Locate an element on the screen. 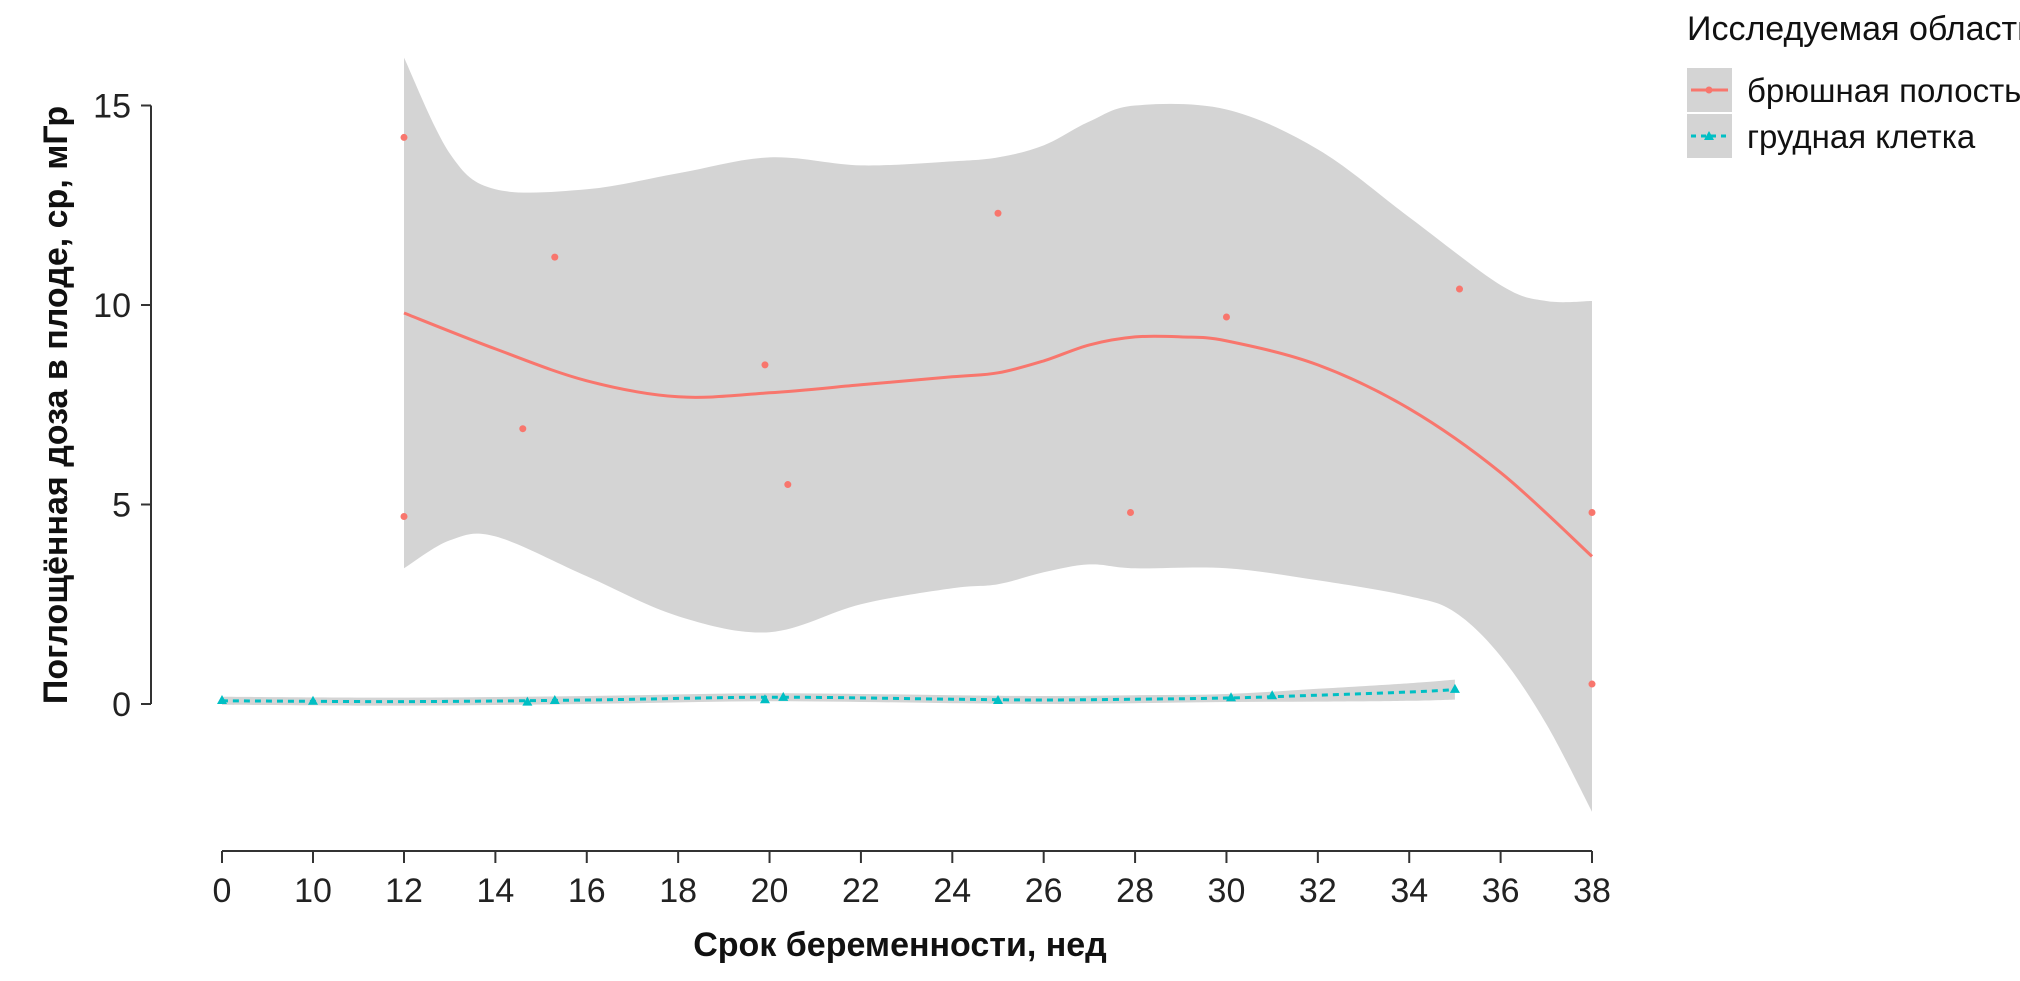  x-tick-label-14: 36 is located at coordinates (1501, 891).